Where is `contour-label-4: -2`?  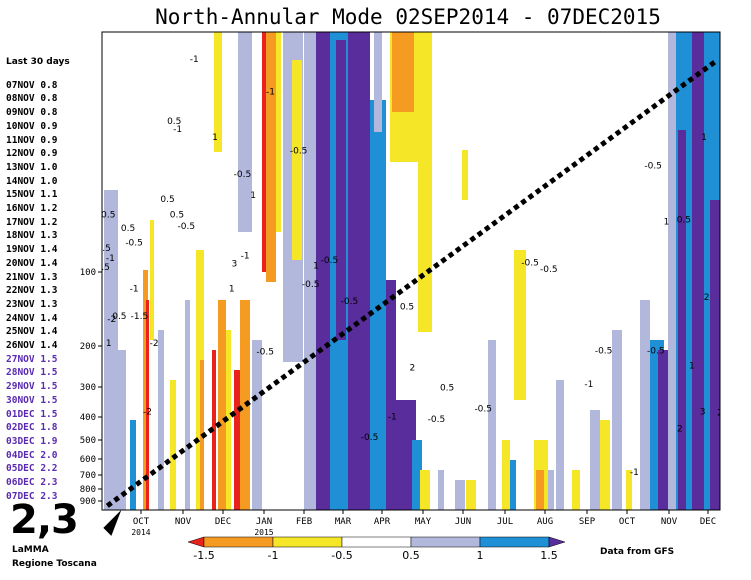
contour-label-4: -2 is located at coordinates (111, 320).